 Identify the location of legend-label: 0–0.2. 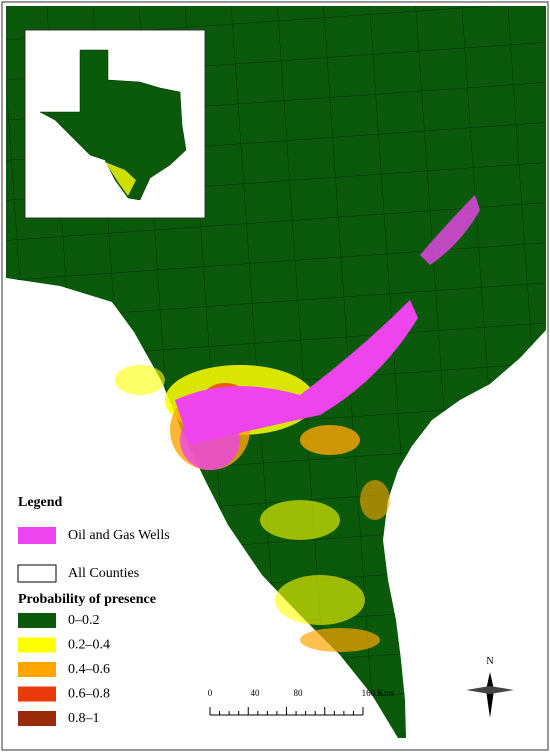
(84, 620).